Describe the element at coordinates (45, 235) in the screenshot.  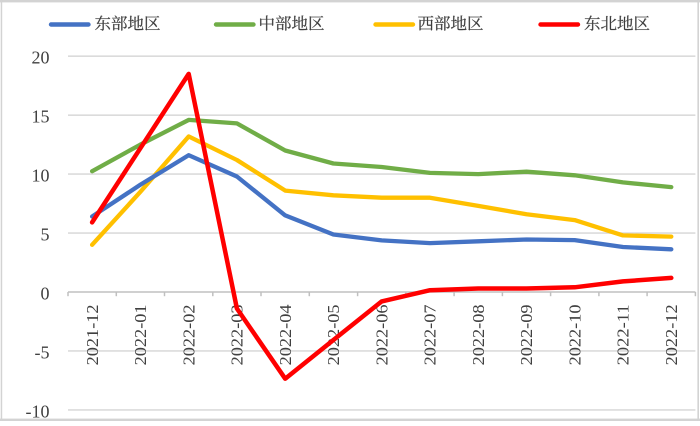
I see `svg-text: 5` at that location.